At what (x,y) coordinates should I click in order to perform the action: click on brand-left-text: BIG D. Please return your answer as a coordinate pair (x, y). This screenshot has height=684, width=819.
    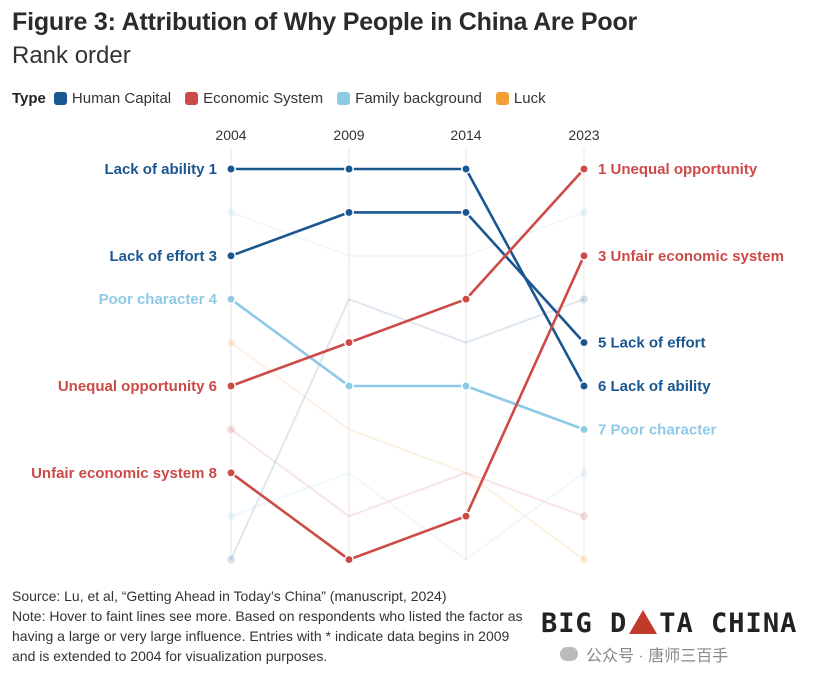
    Looking at the image, I should click on (584, 623).